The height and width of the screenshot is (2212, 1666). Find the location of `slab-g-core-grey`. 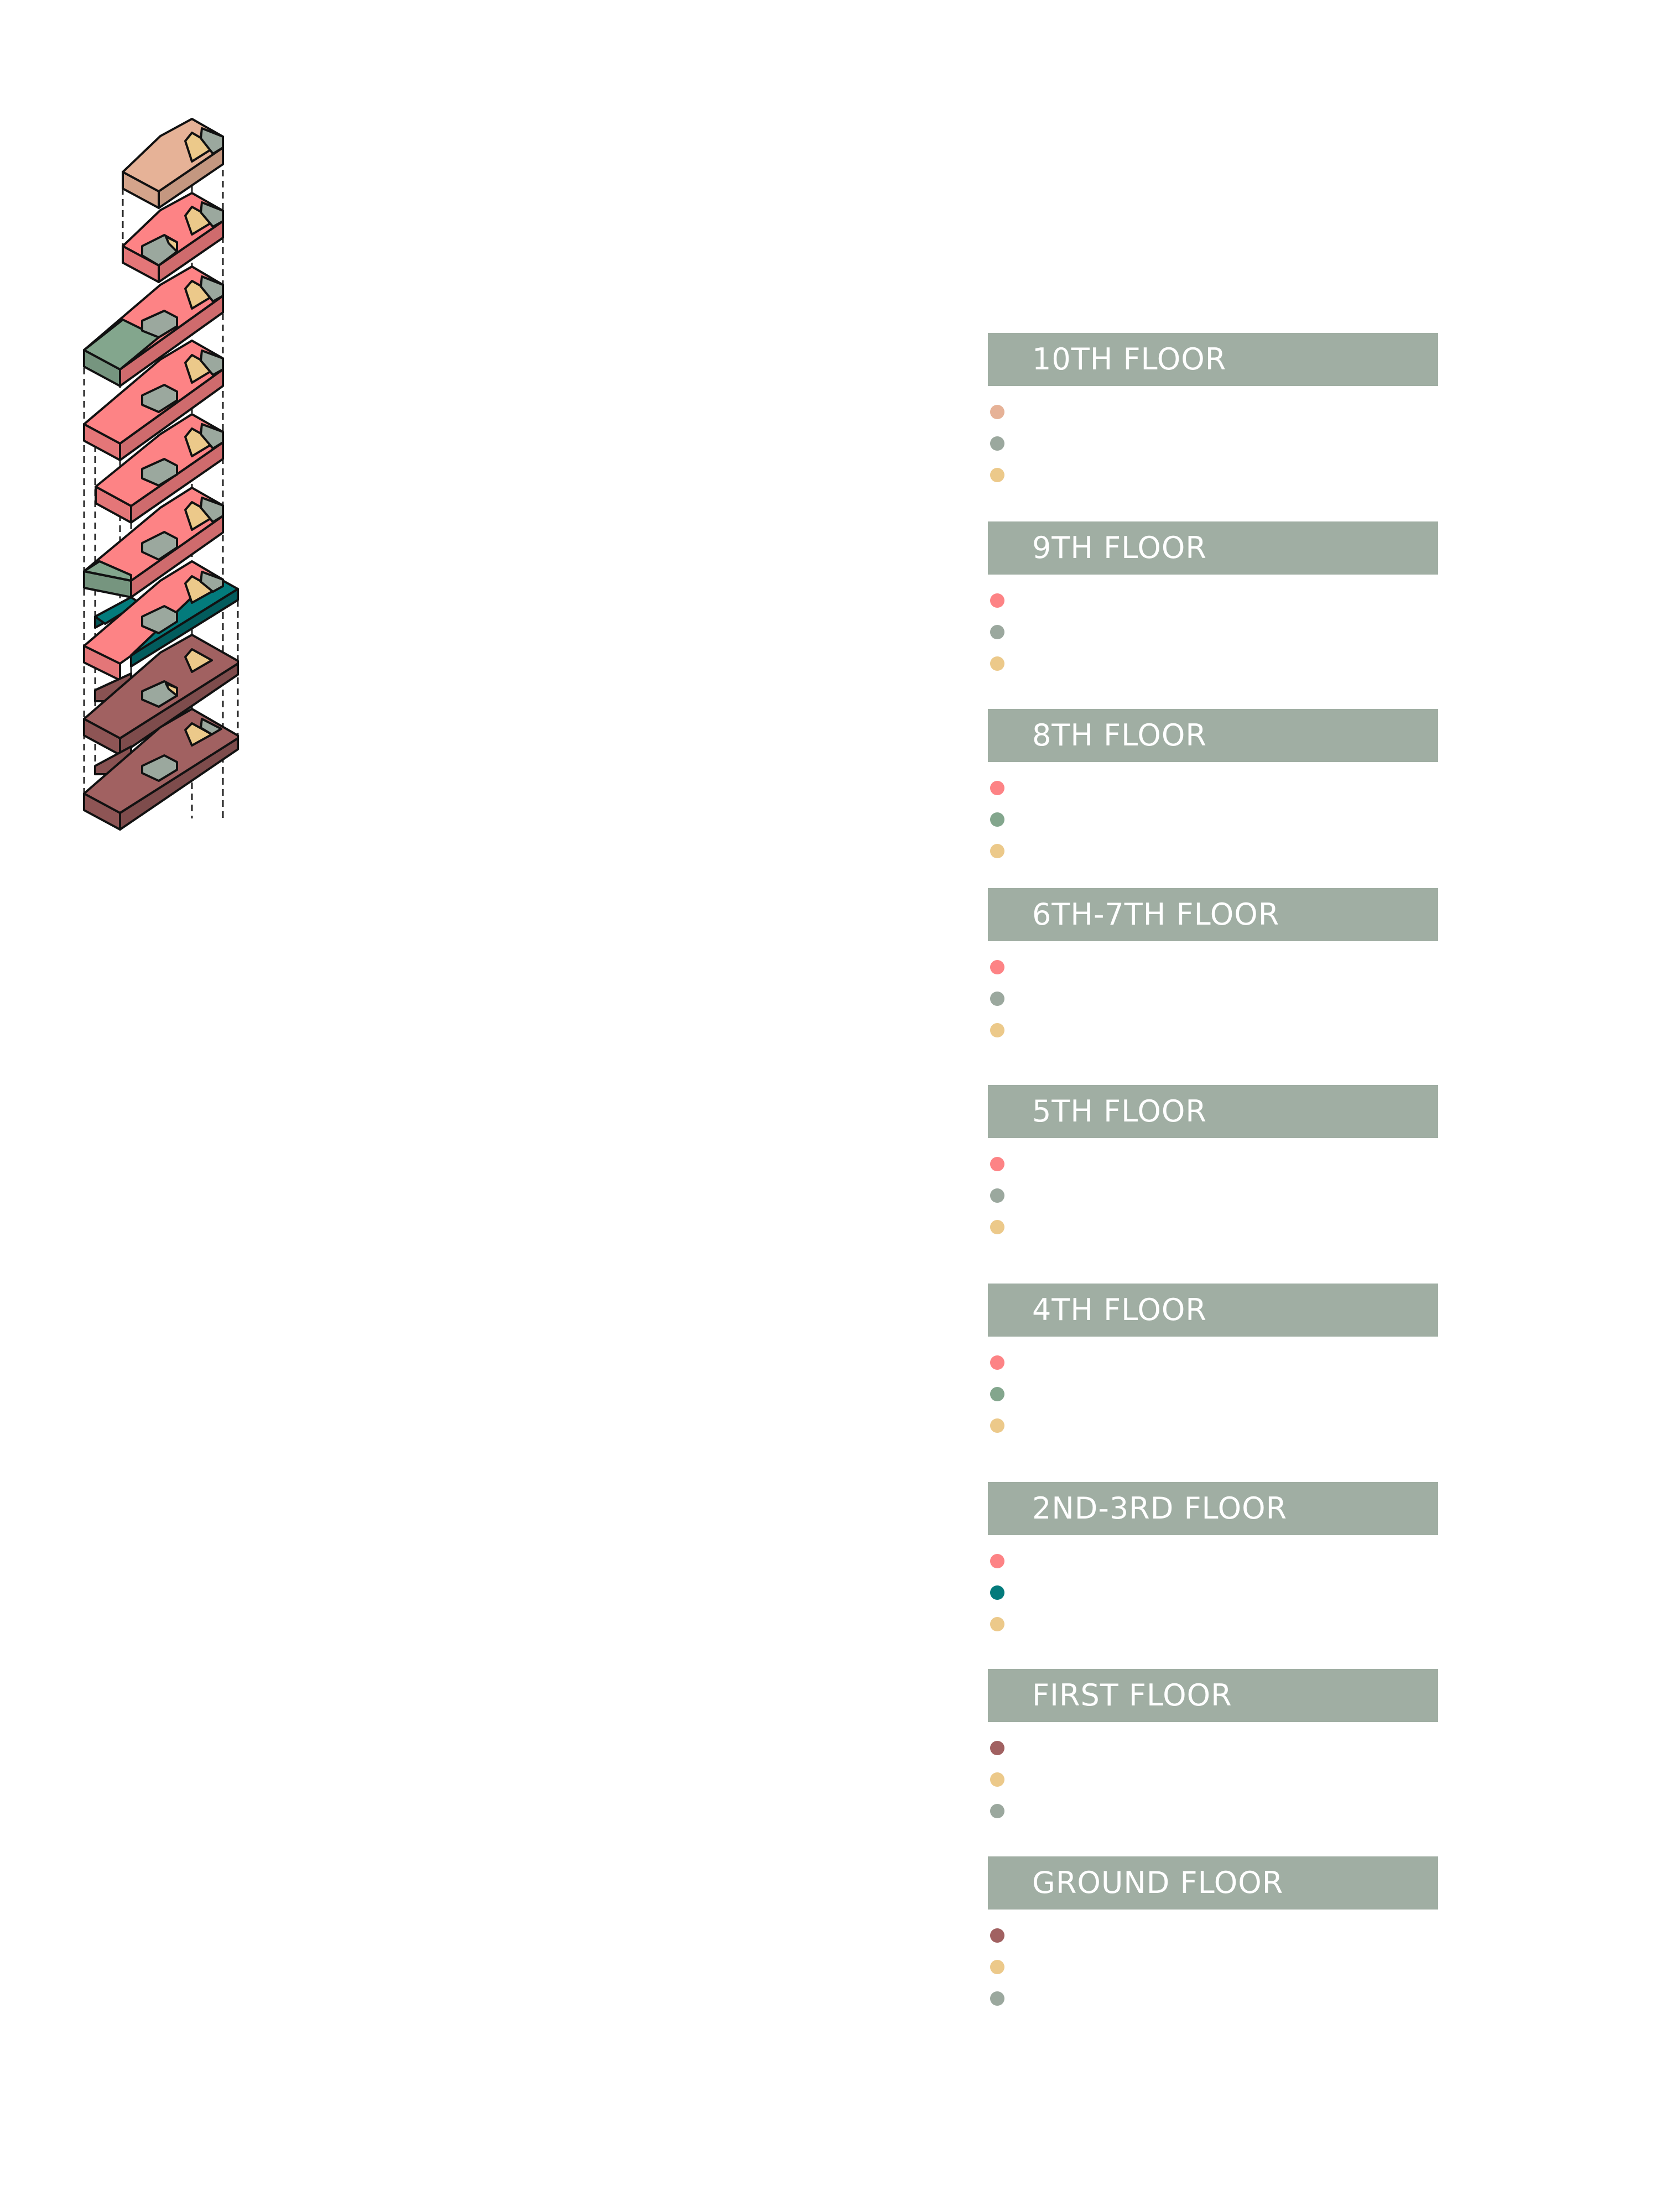

slab-g-core-grey is located at coordinates (211, 727).